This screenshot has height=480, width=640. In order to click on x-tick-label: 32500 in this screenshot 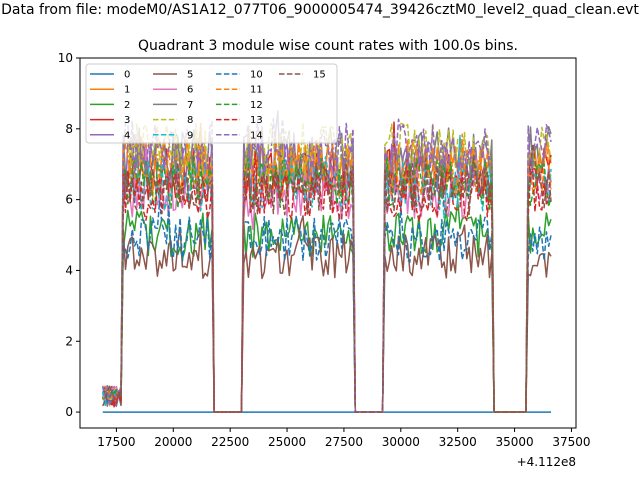, I will do `click(458, 442)`.